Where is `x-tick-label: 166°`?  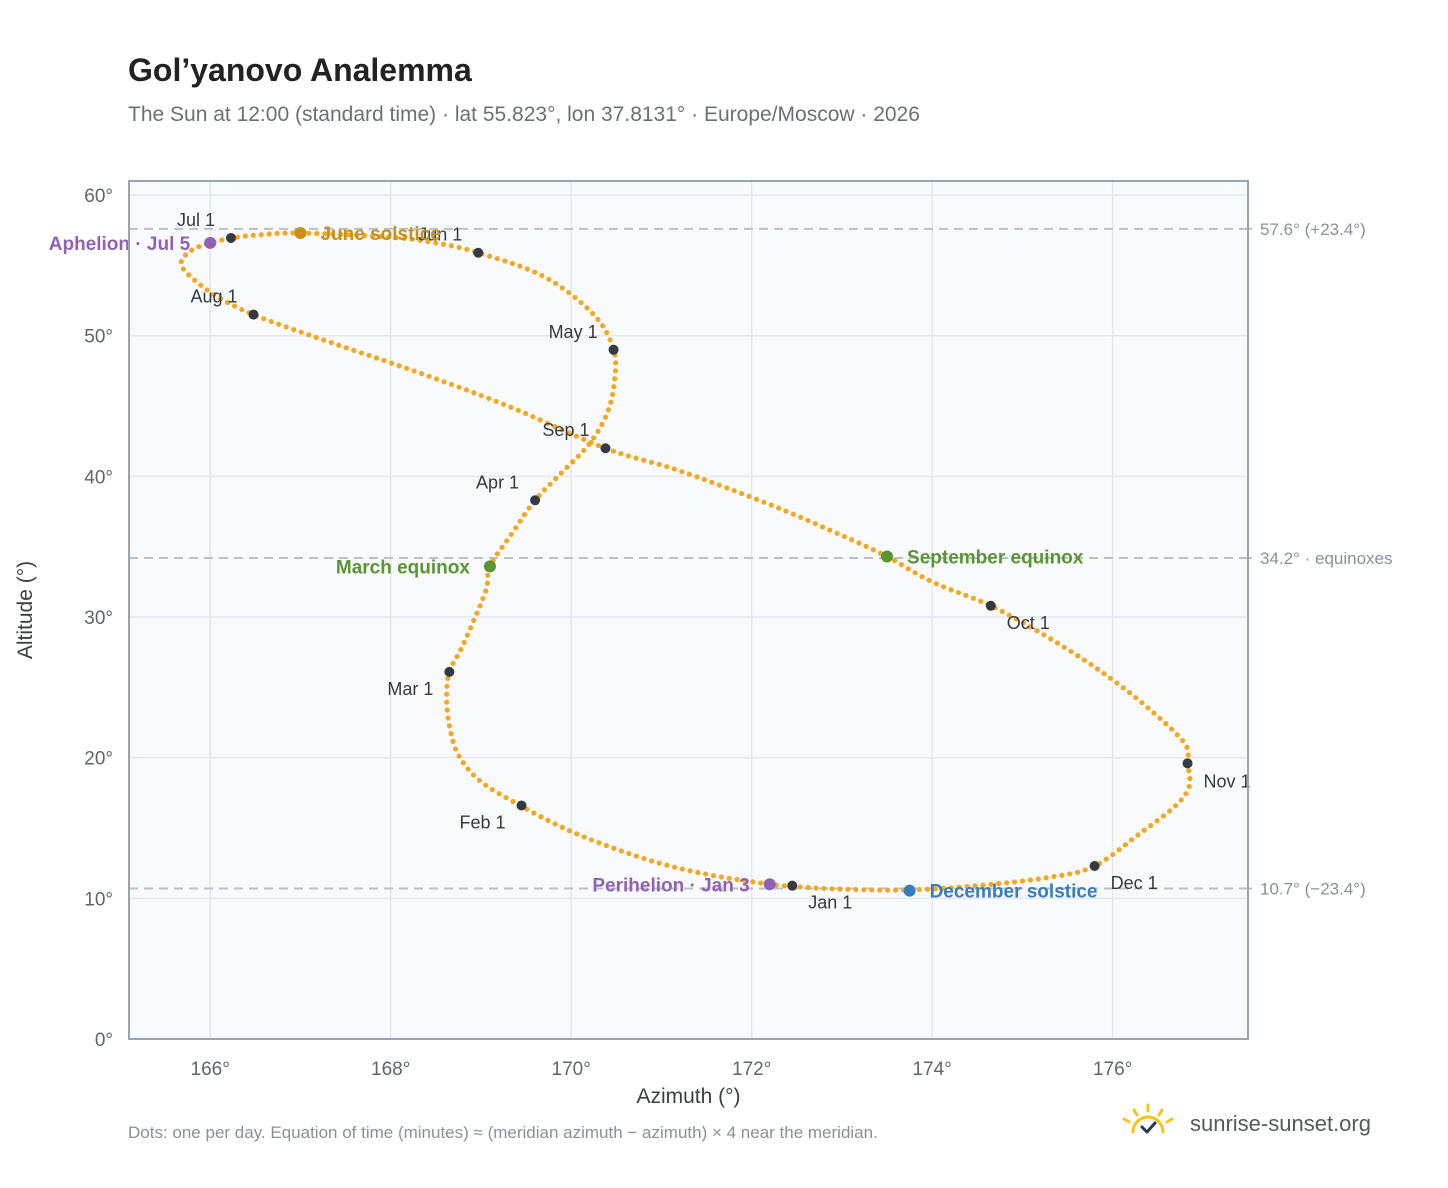 x-tick-label: 166° is located at coordinates (210, 1069).